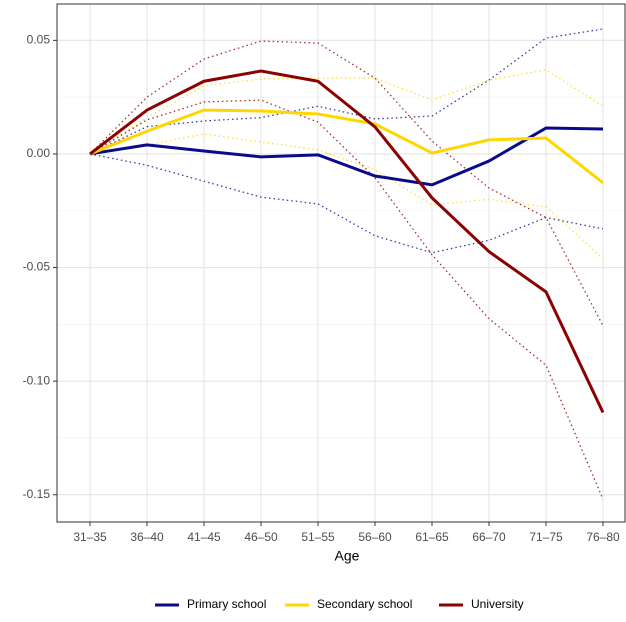 Image resolution: width=626 pixels, height=622 pixels. What do you see at coordinates (226, 604) in the screenshot?
I see `legend-label: Primary school` at bounding box center [226, 604].